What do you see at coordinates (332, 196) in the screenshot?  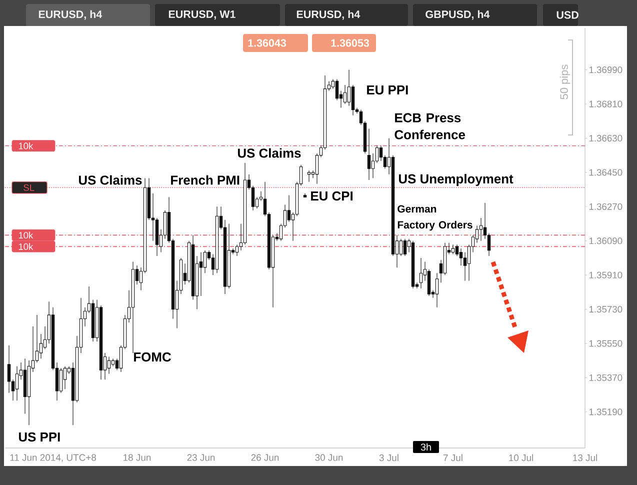 I see `annotation: EU CPI` at bounding box center [332, 196].